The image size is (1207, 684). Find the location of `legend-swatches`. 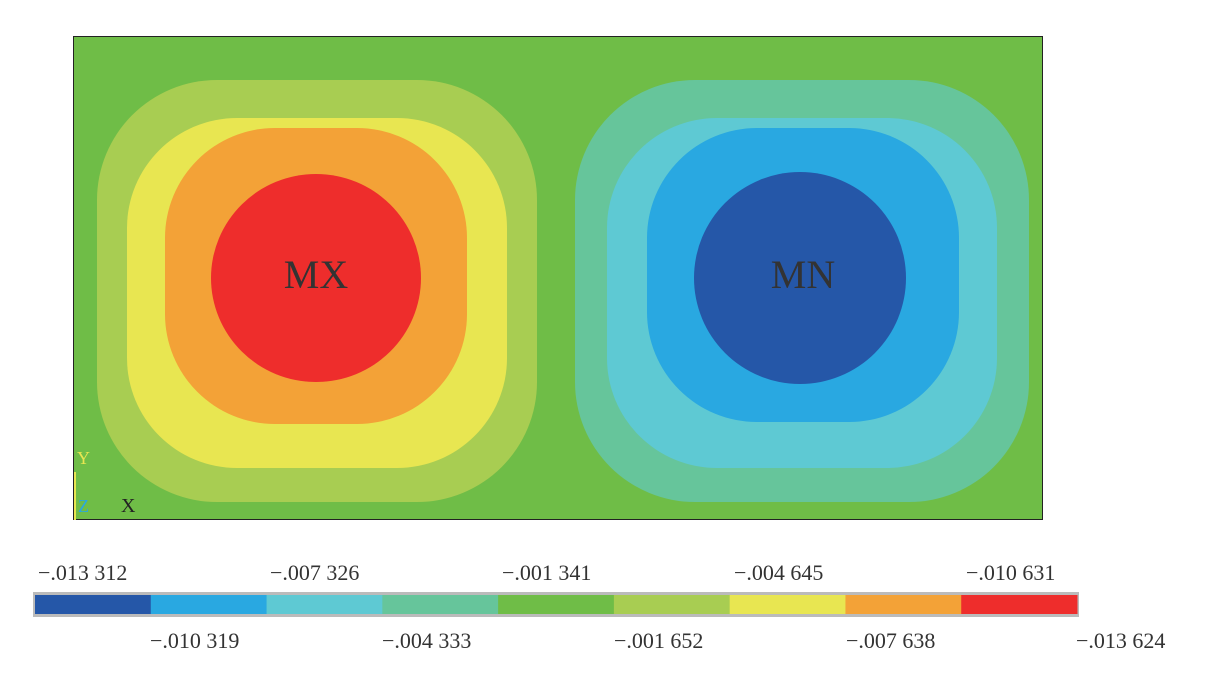

legend-swatches is located at coordinates (556, 604).